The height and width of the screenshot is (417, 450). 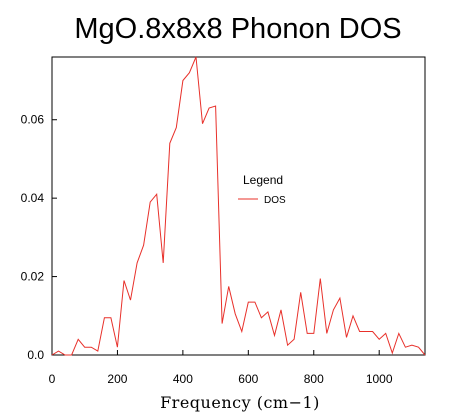 I want to click on y-tick-label: 0.0, so click(x=35, y=355).